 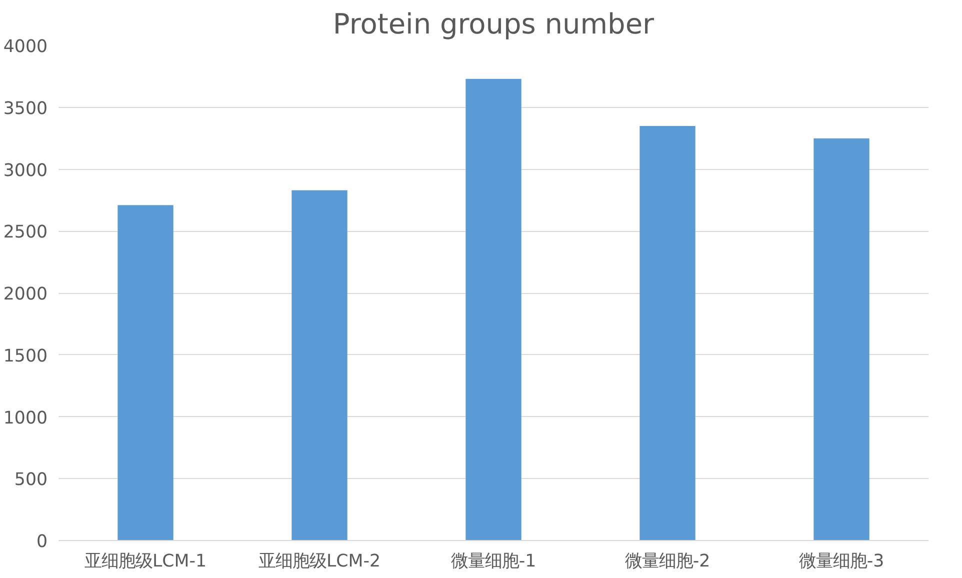 I want to click on y-tick-label: 0, so click(x=42, y=542).